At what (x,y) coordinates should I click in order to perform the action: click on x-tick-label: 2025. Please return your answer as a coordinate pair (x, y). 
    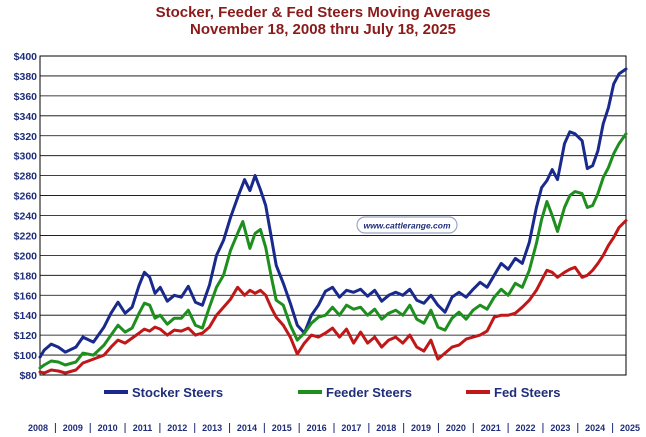
    Looking at the image, I should click on (630, 428).